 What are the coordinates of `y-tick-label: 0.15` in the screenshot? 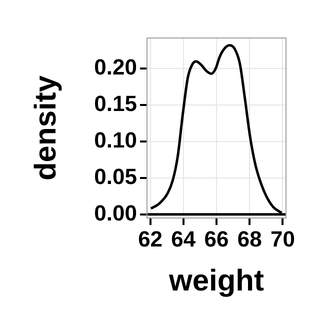 It's located at (115, 103).